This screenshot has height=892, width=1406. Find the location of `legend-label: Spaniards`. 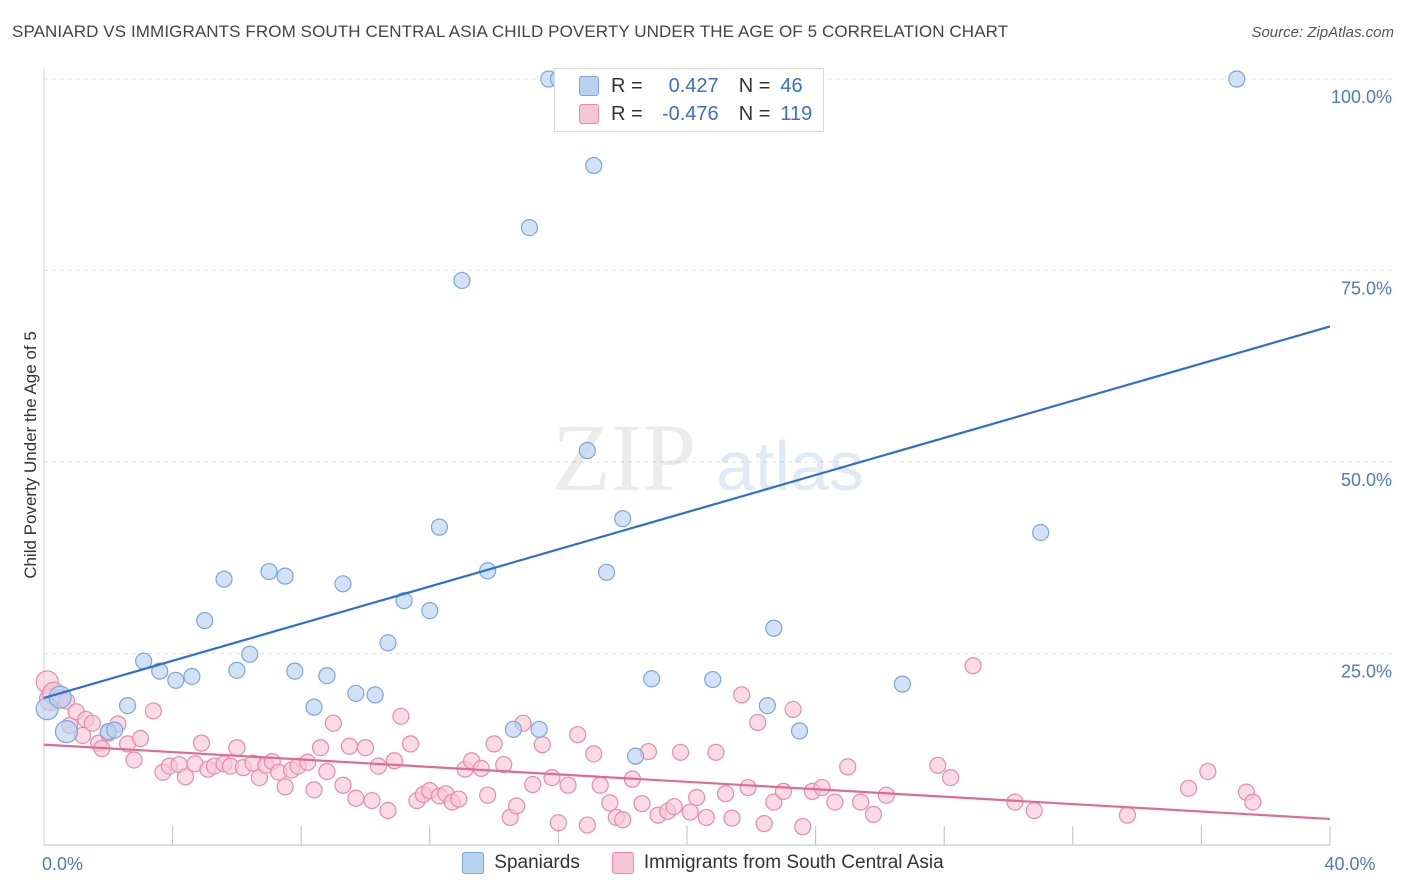

legend-label: Spaniards is located at coordinates (537, 862).